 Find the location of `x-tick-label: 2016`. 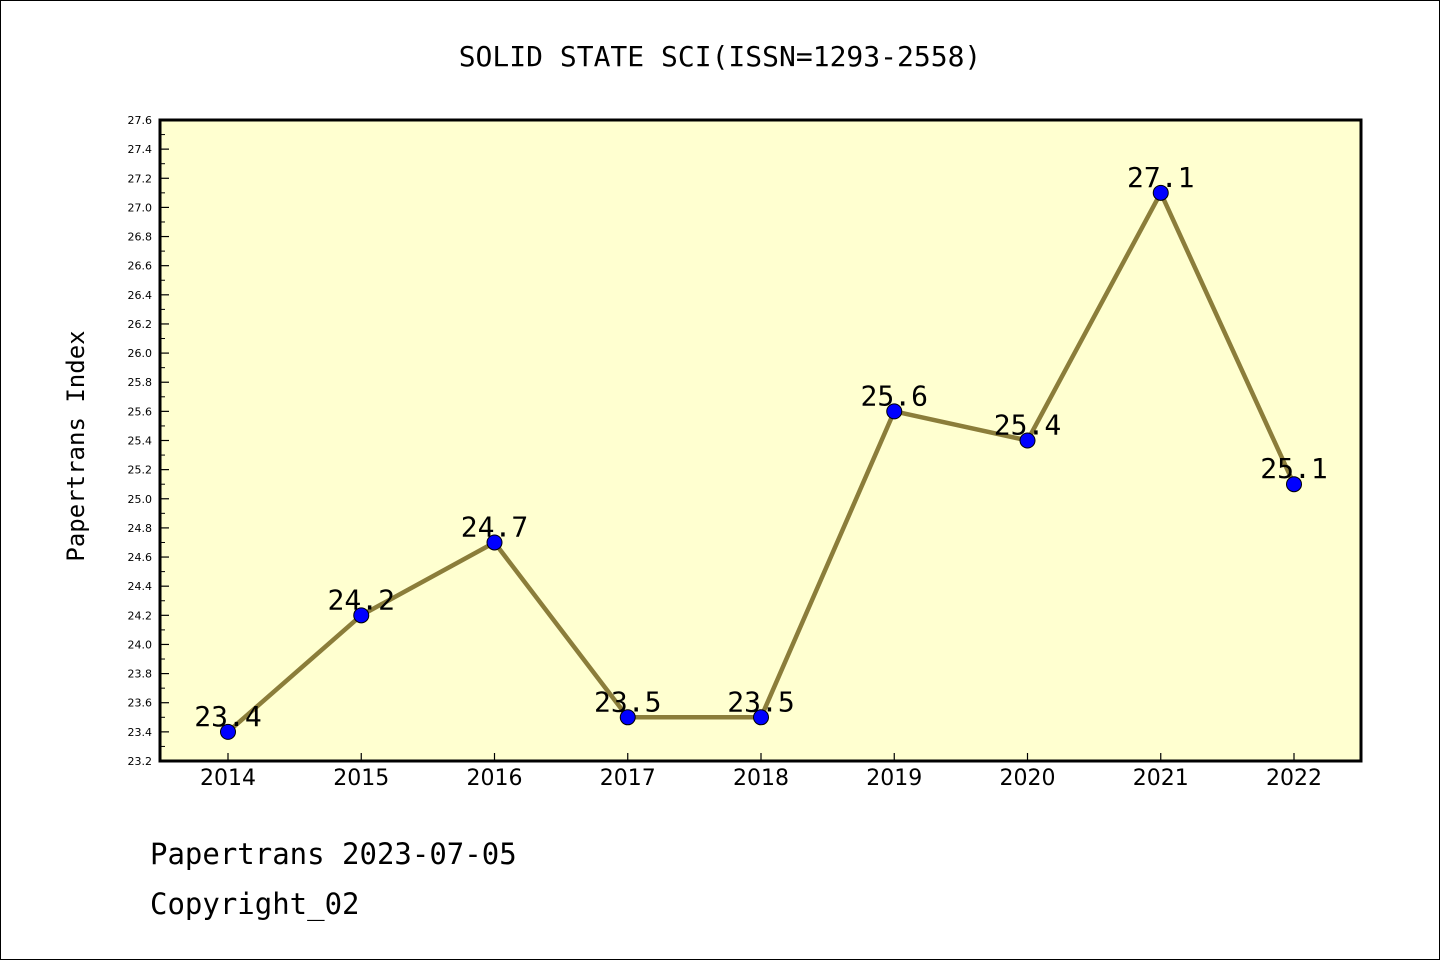

x-tick-label: 2016 is located at coordinates (495, 778).